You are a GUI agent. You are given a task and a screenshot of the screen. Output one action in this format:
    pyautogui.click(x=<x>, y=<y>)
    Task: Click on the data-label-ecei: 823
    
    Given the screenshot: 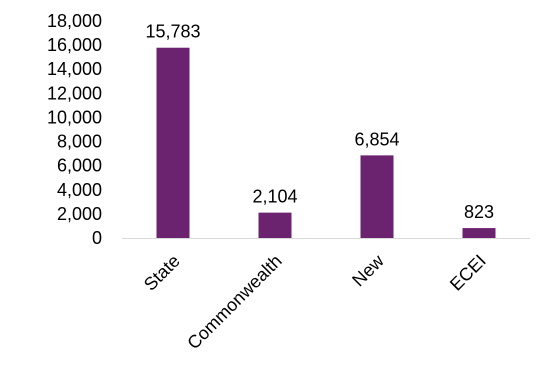 What is the action you would take?
    pyautogui.click(x=479, y=212)
    